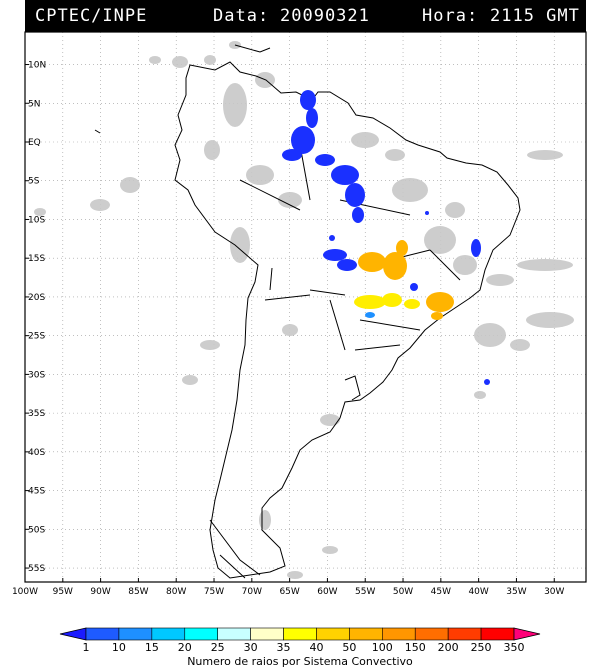 The image size is (600, 670). Describe the element at coordinates (34, 182) in the screenshot. I see `lat-label: 5S` at that location.